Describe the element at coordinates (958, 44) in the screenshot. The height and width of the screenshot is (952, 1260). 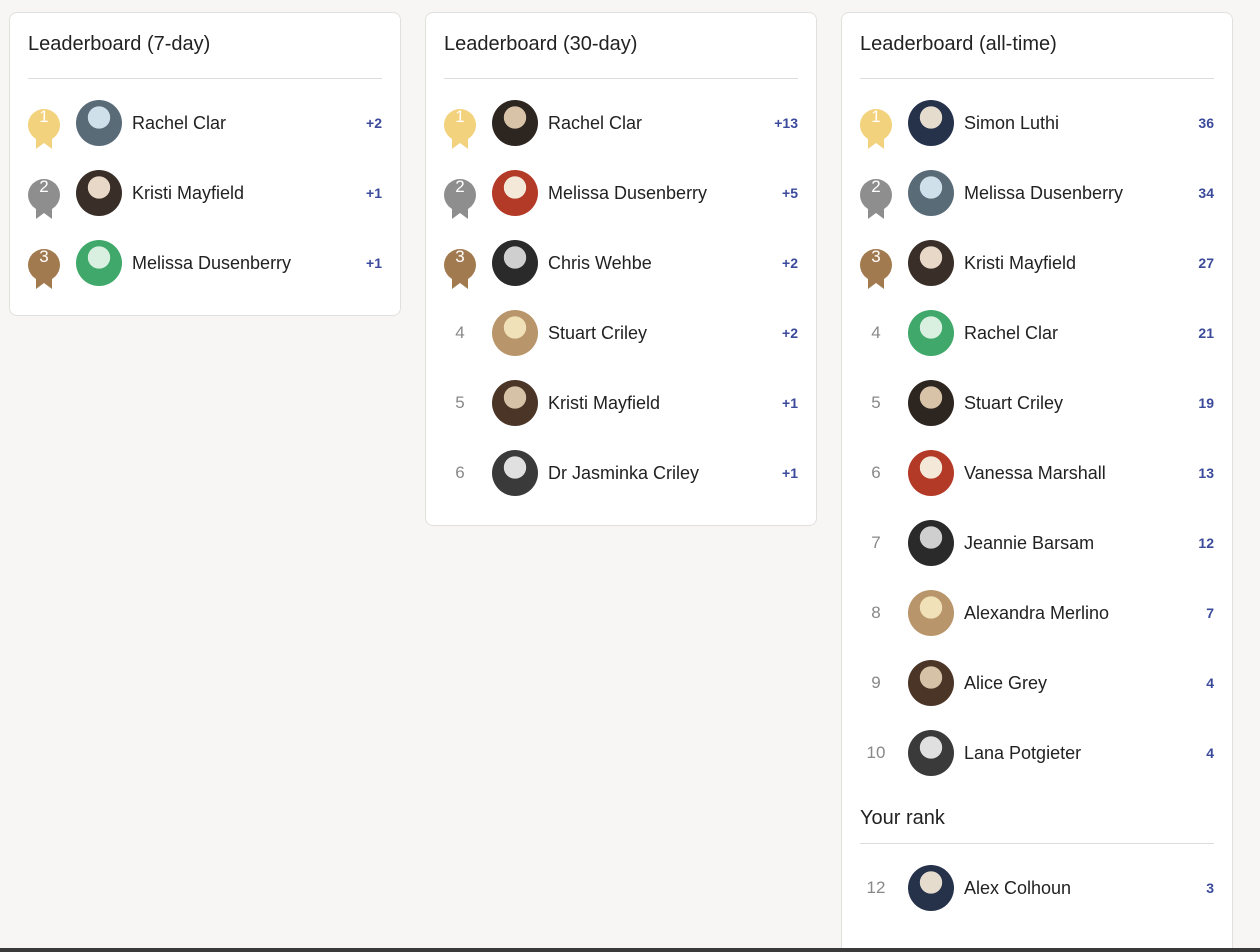
I see `card-title: Leaderboard (all-time)` at that location.